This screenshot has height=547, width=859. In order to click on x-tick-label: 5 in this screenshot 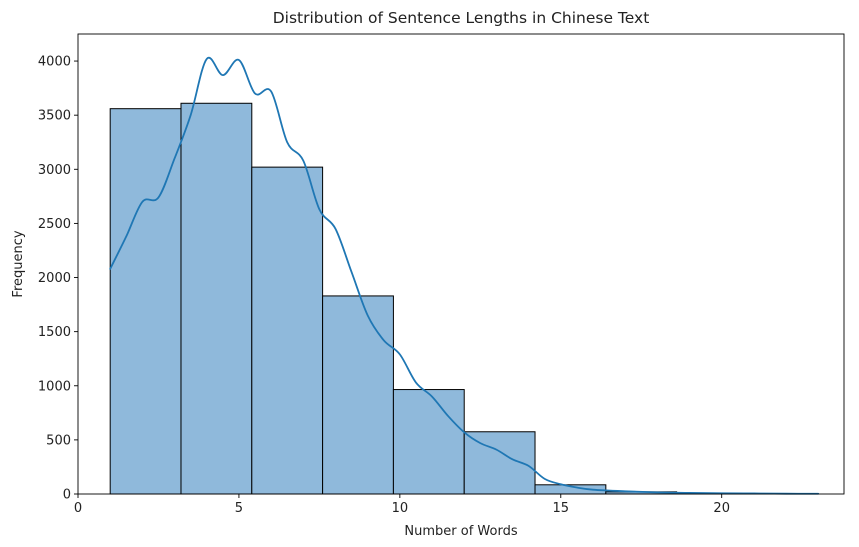, I will do `click(239, 508)`.